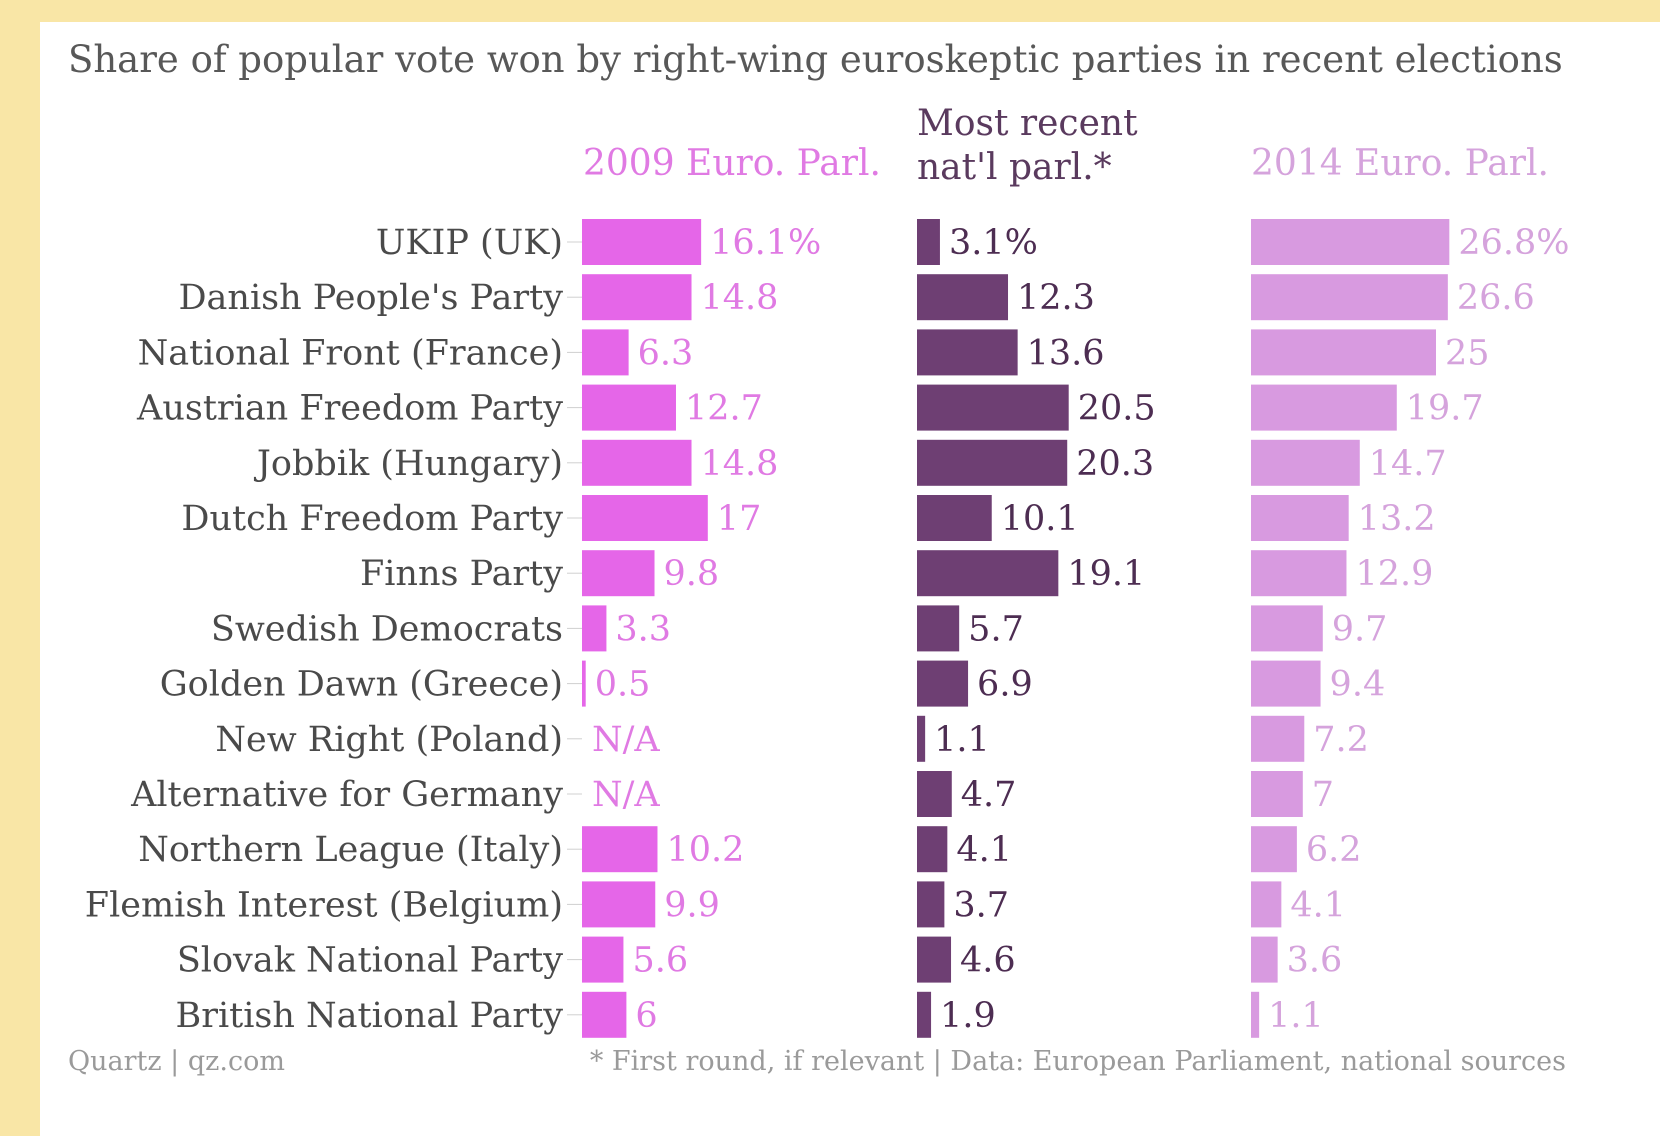  I want to click on category-label: Jobbik (Hungary), so click(408, 464).